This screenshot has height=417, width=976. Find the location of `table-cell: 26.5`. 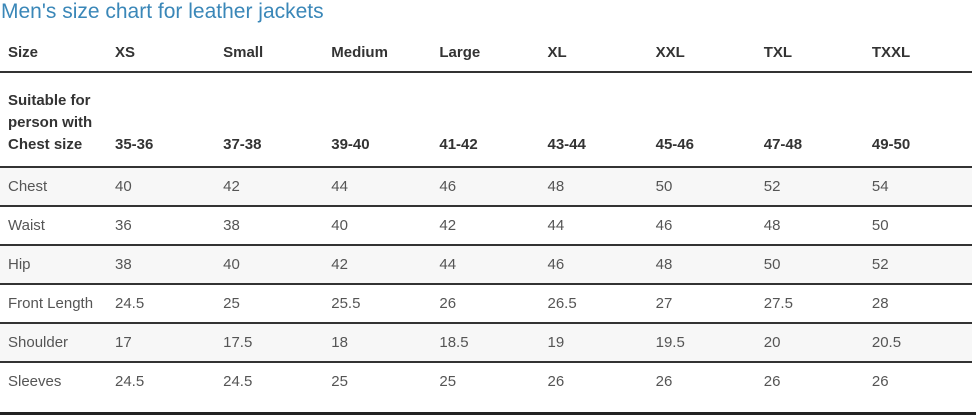

table-cell: 26.5 is located at coordinates (593, 304).